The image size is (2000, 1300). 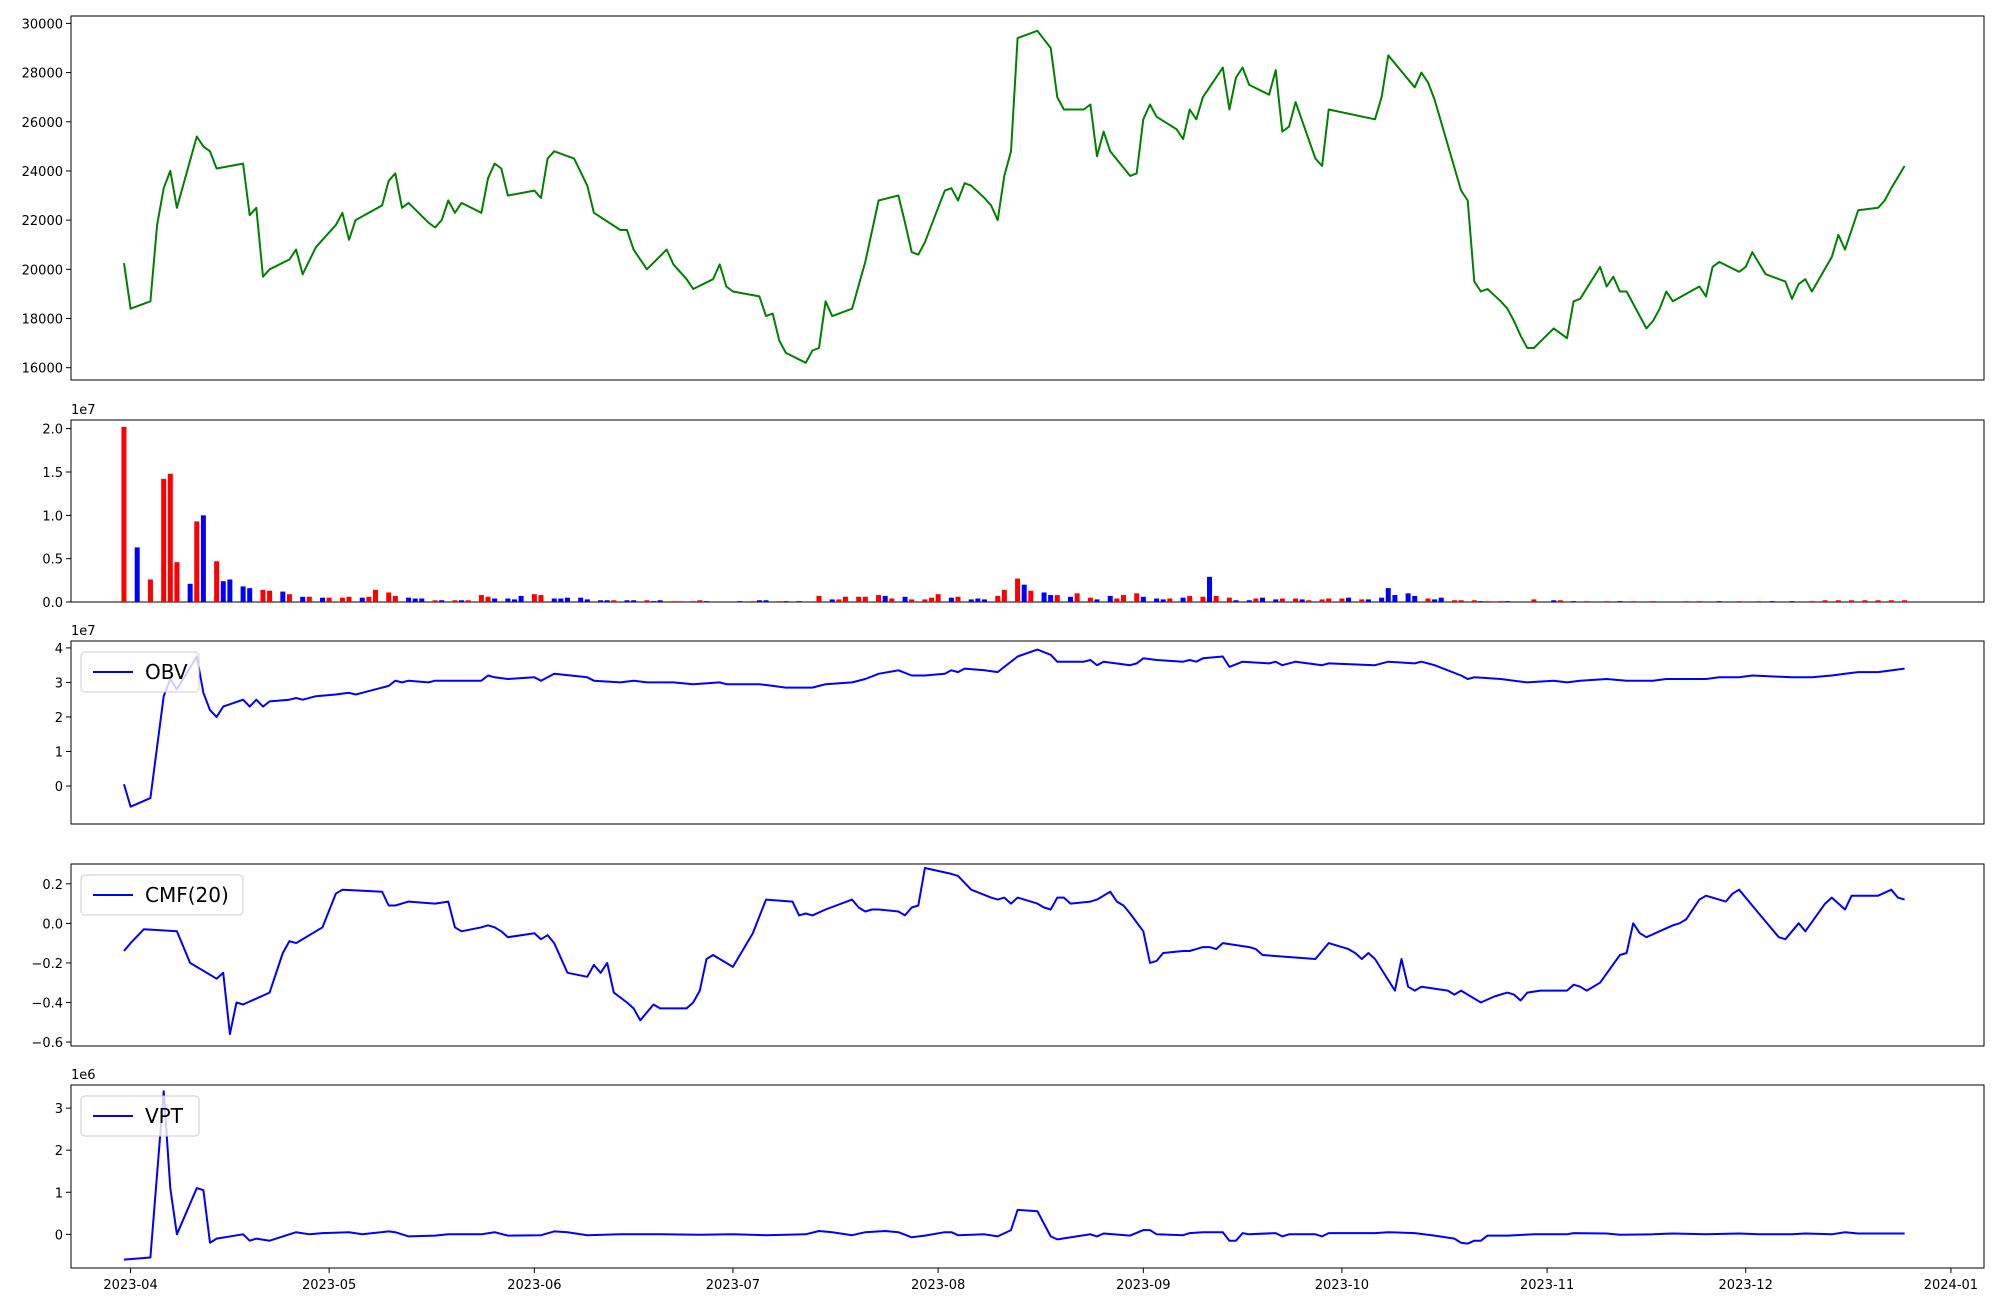 I want to click on x-tick-label: 2023-12, so click(x=1746, y=1285).